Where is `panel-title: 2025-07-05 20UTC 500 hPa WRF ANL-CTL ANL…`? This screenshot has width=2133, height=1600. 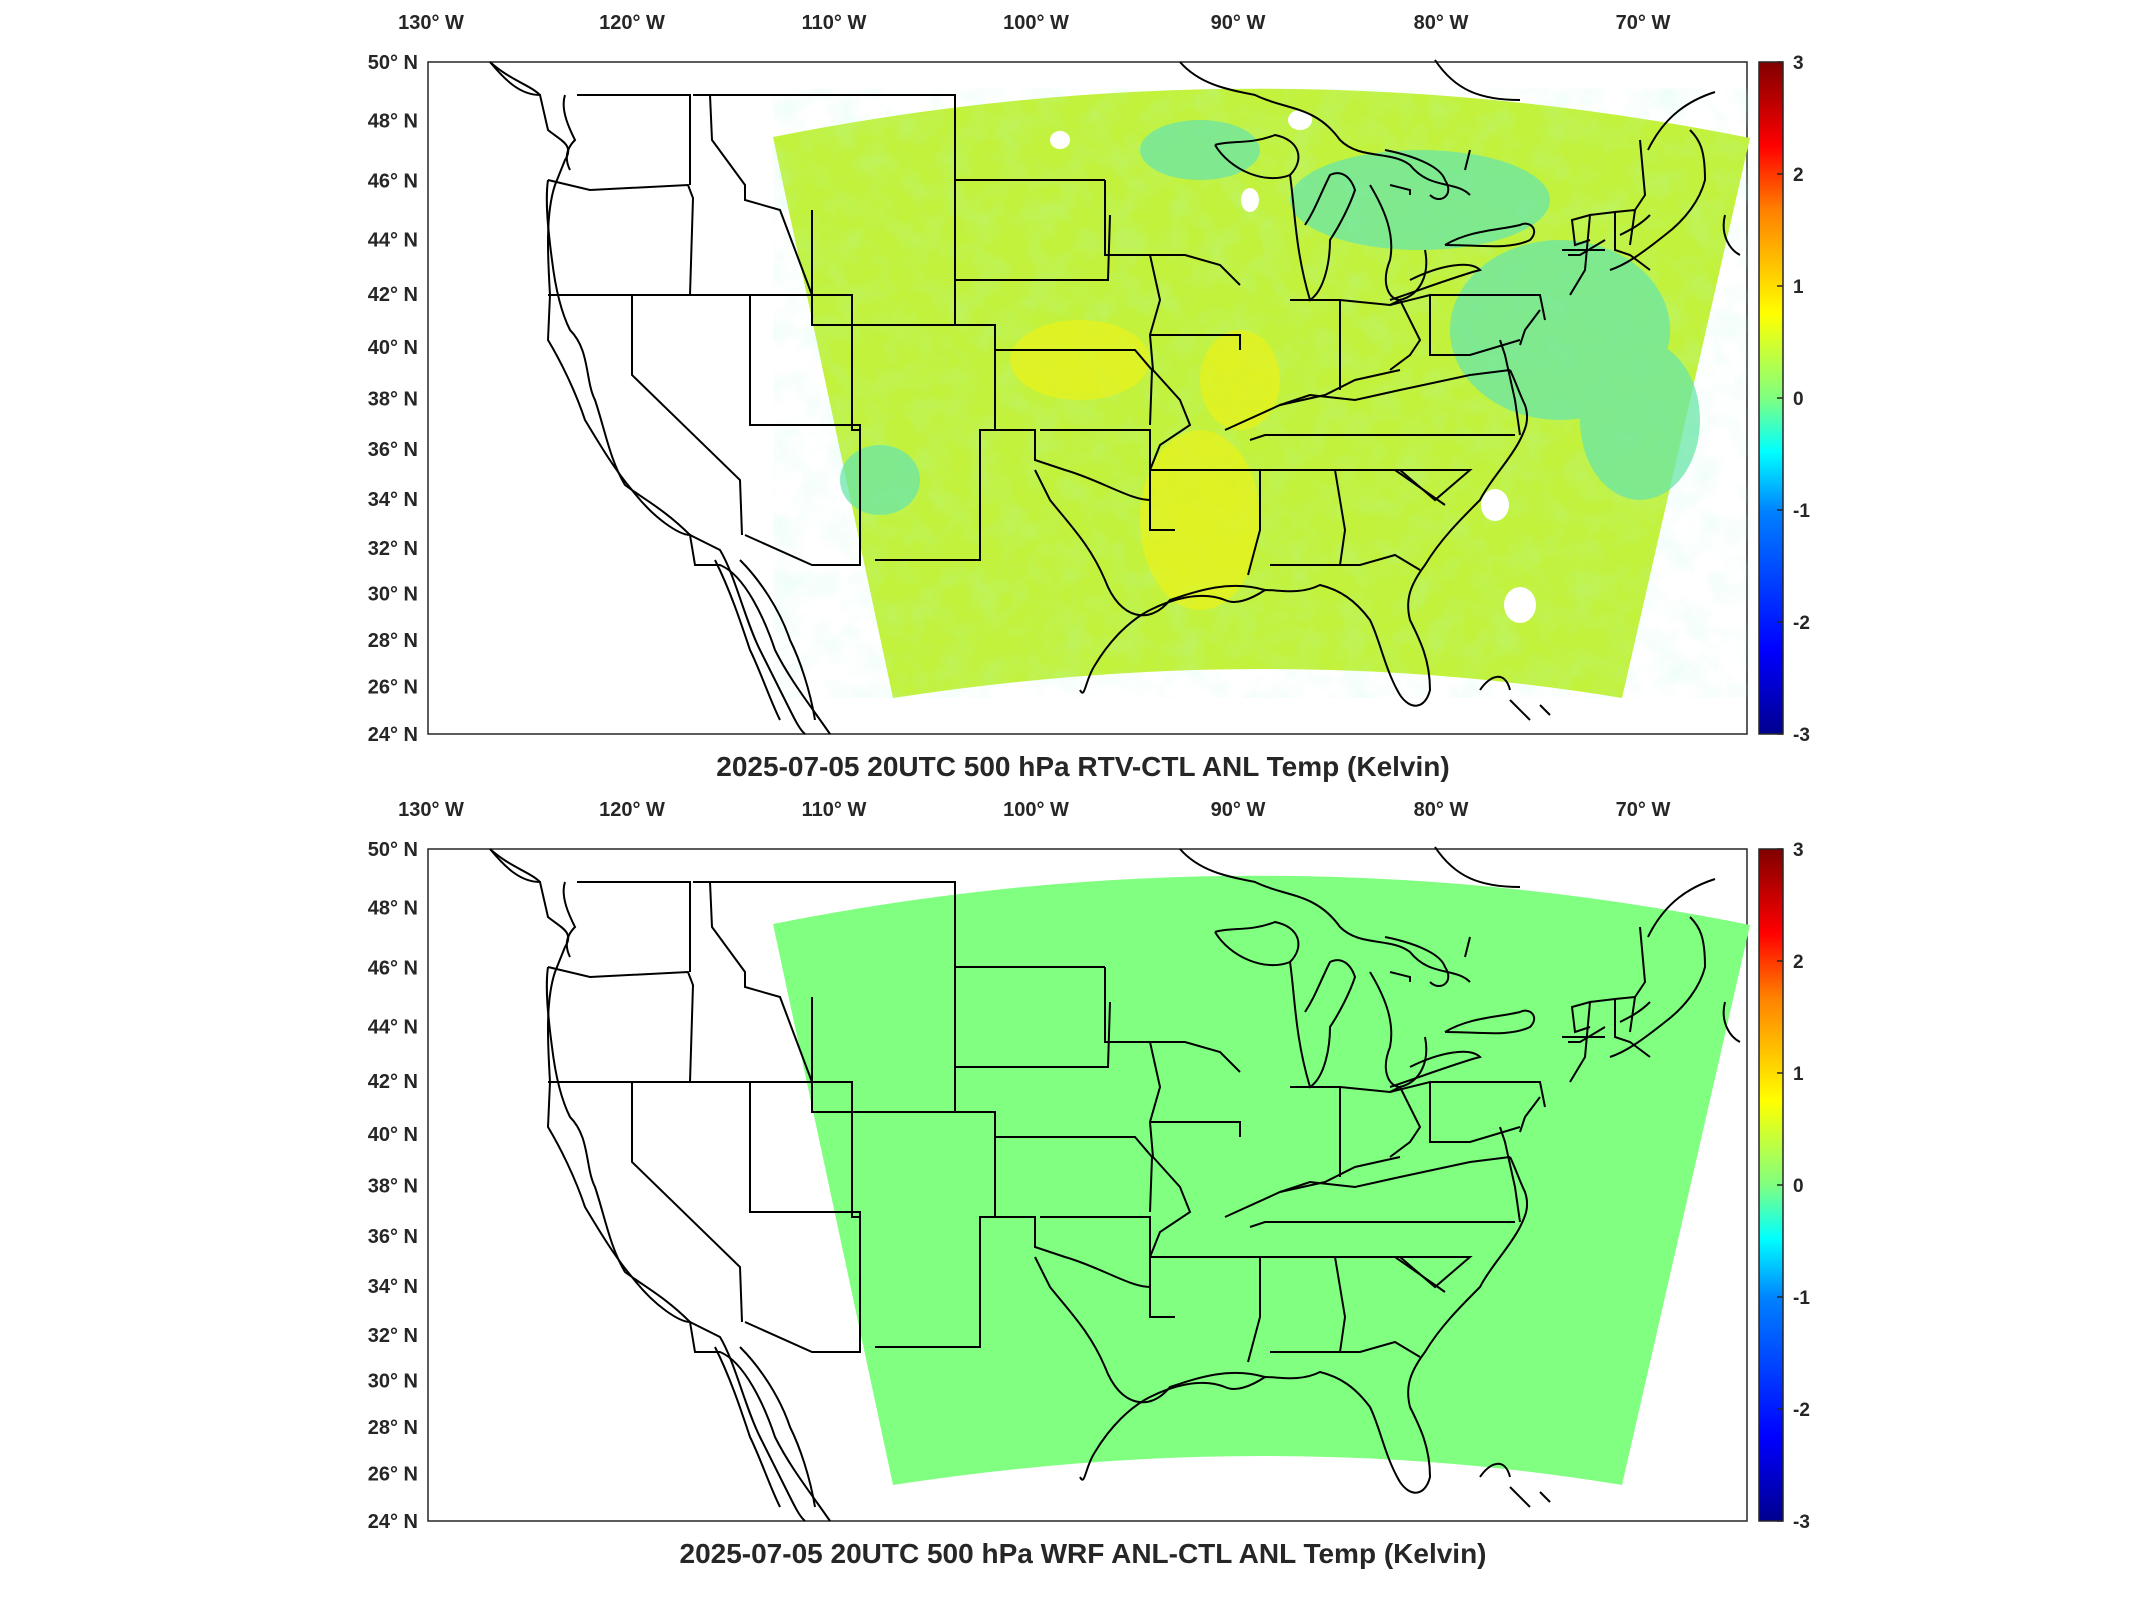
panel-title: 2025-07-05 20UTC 500 hPa WRF ANL-CTL ANL… is located at coordinates (1083, 1553).